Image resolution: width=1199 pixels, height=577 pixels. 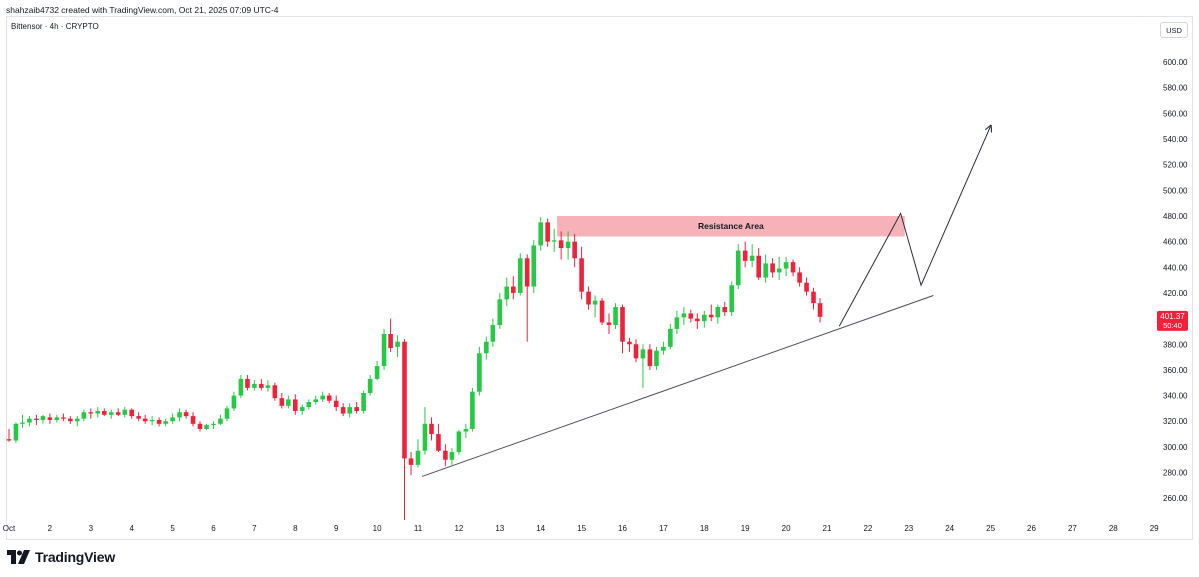 What do you see at coordinates (1031, 528) in the screenshot?
I see `time-tick-label: 26` at bounding box center [1031, 528].